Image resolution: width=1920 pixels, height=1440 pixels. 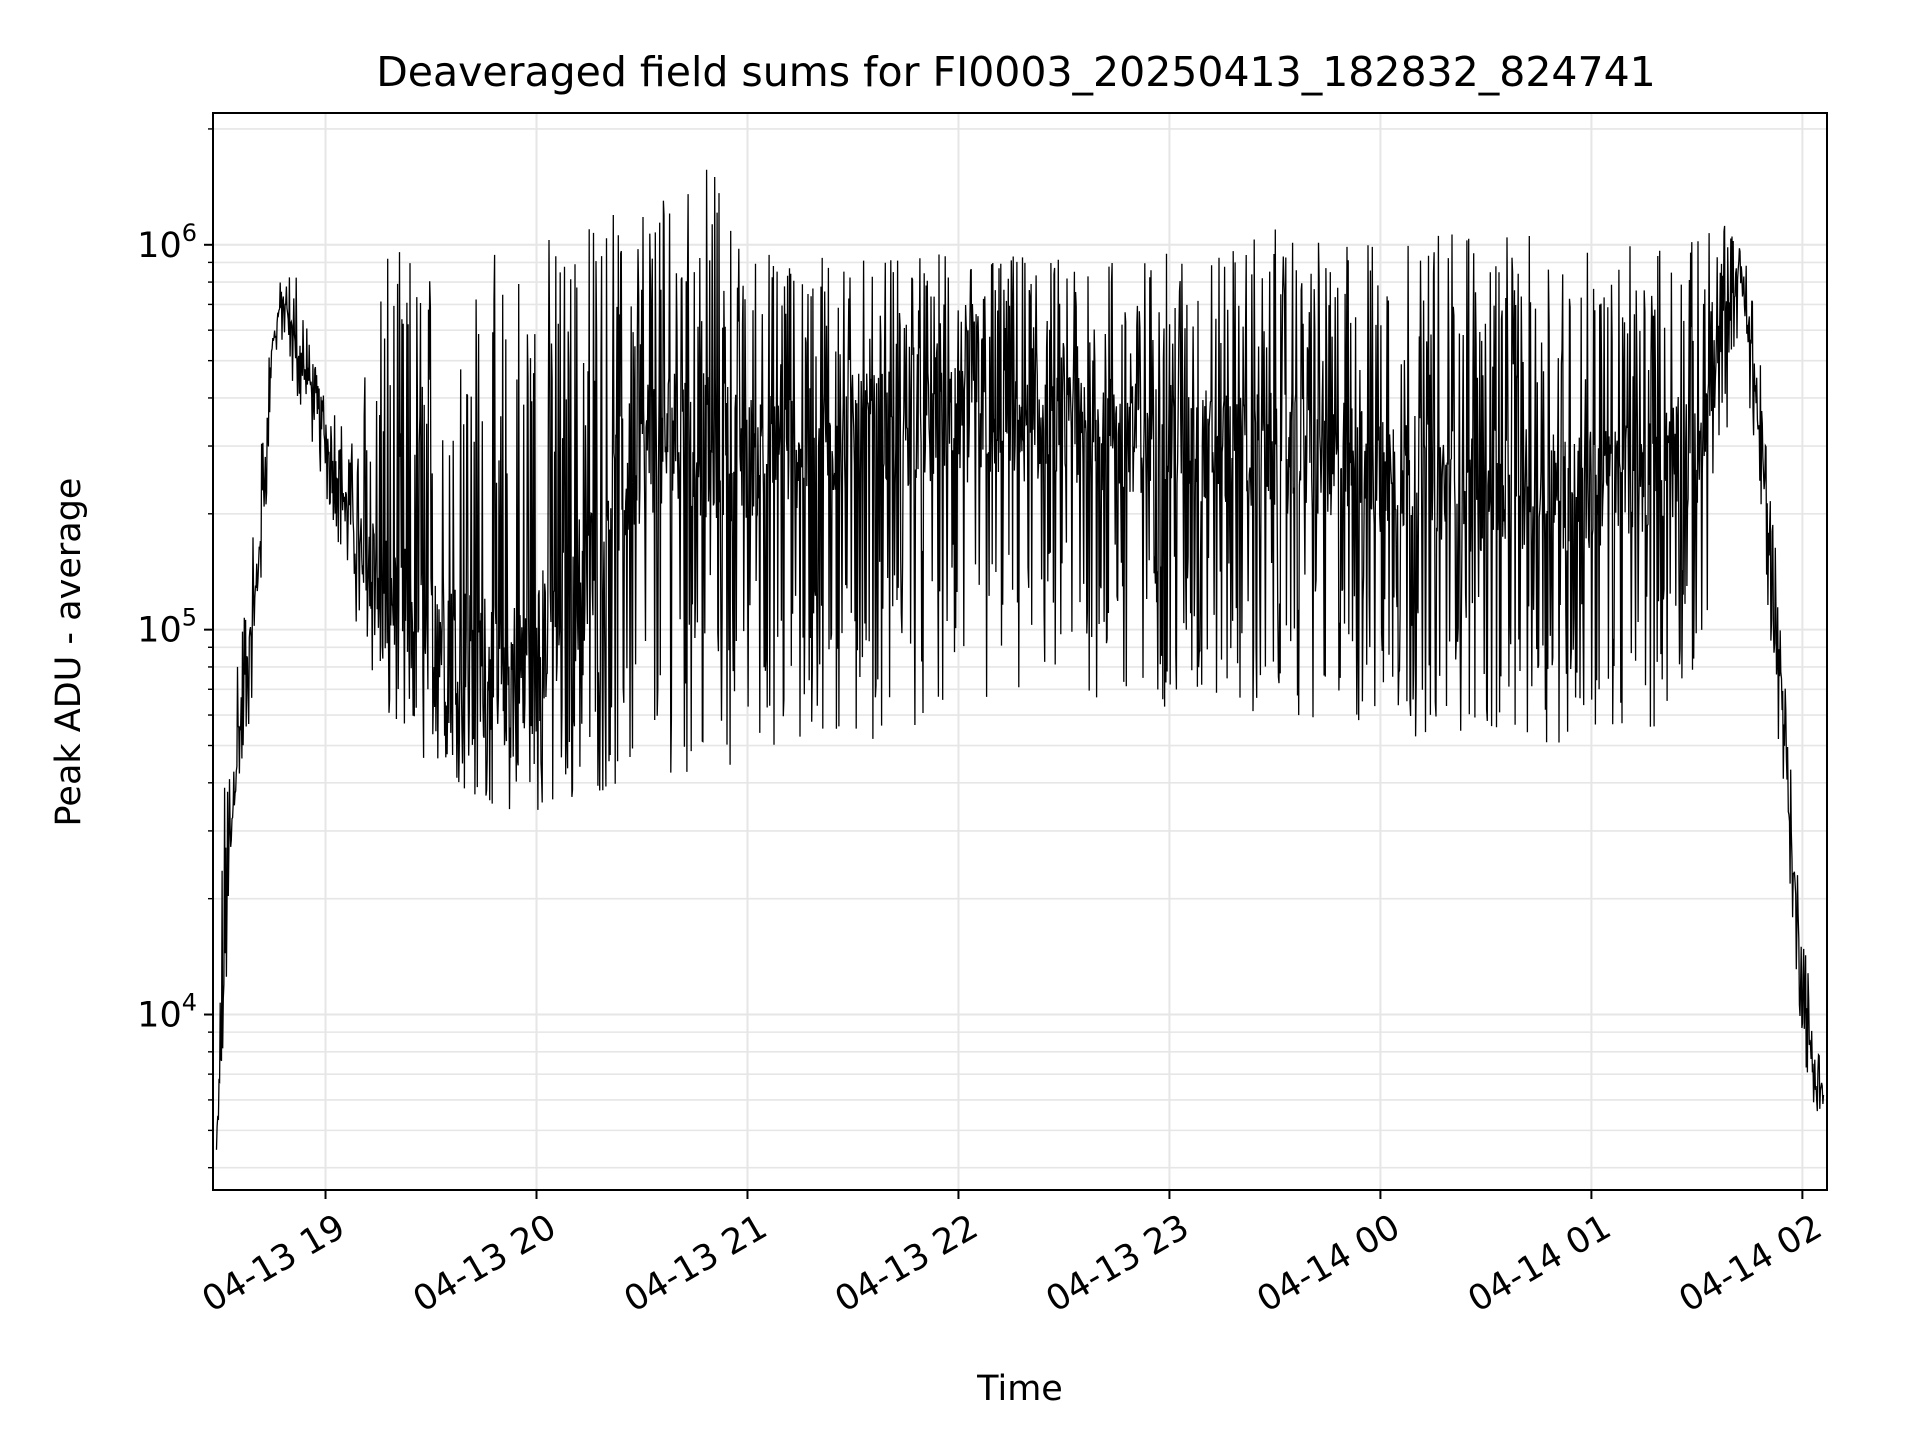 I want to click on y-tick-label: 10⁵, so click(x=167, y=627).